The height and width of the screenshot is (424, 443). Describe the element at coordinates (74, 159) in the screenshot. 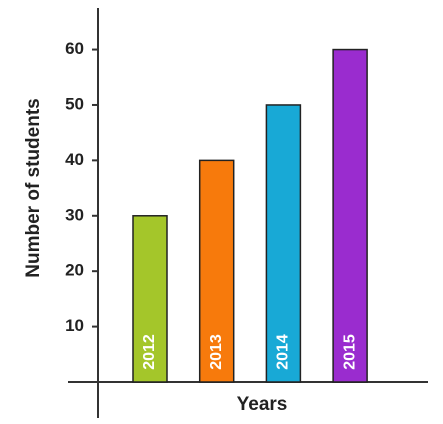

I see `y-tick-label: 40` at that location.